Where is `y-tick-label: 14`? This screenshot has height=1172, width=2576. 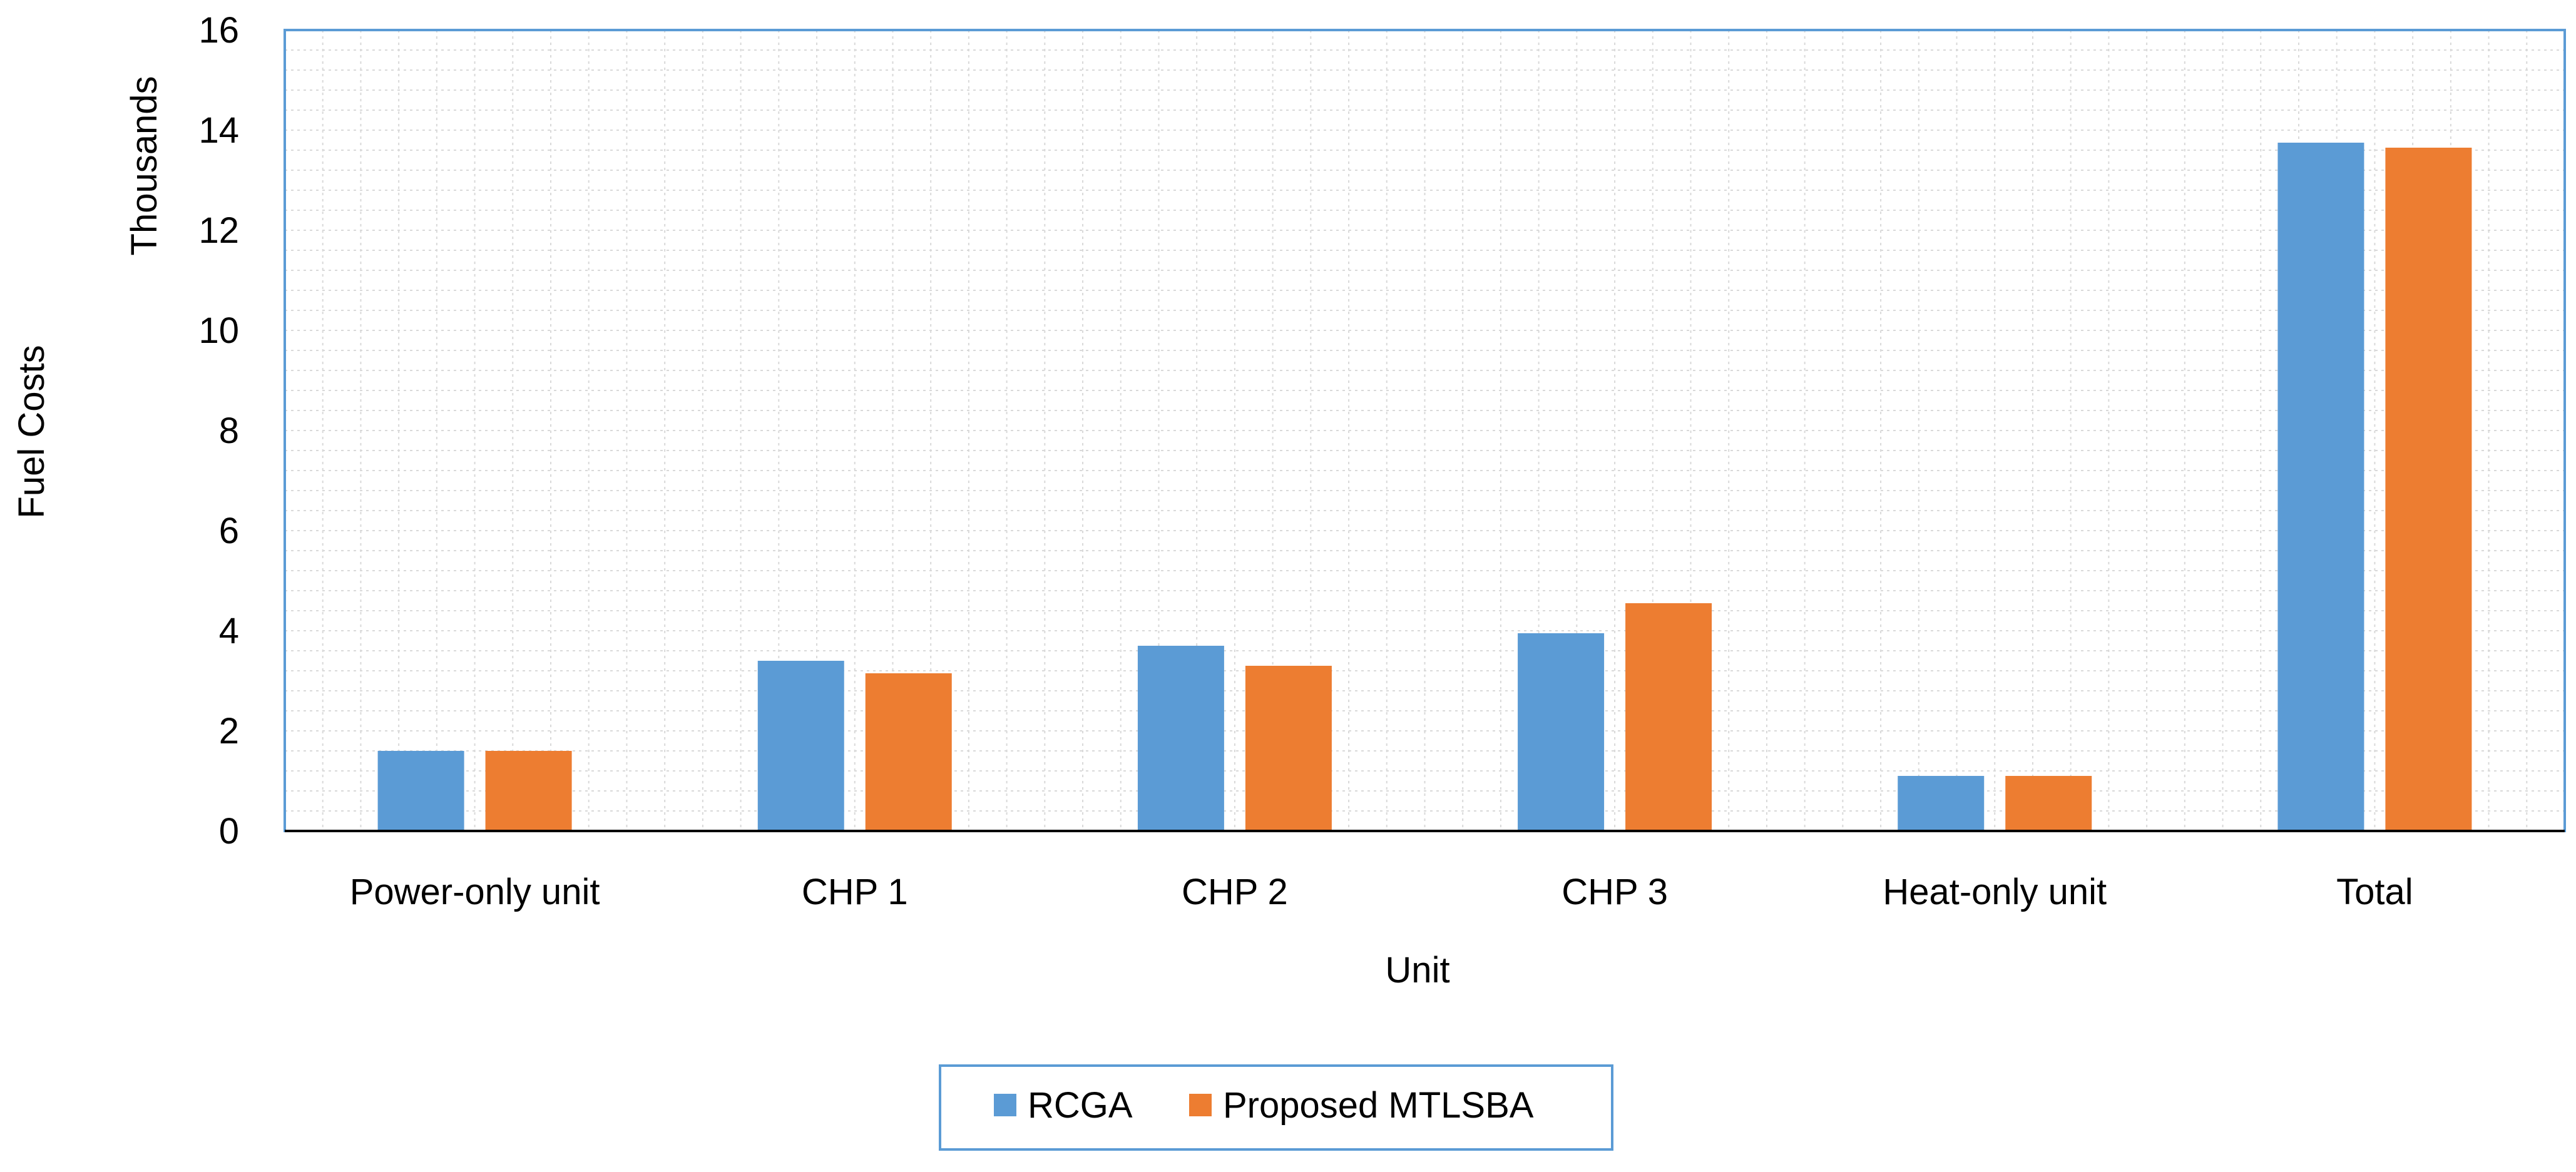 y-tick-label: 14 is located at coordinates (218, 130).